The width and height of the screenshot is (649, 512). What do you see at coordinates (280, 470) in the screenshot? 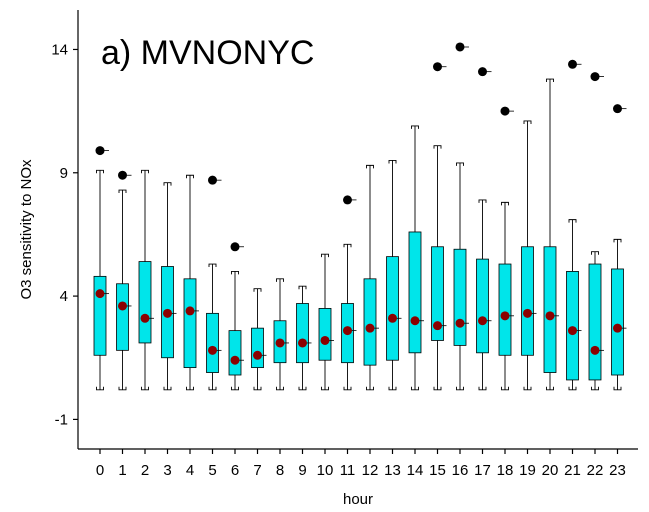
I see `x-tick-label: 8` at bounding box center [280, 470].